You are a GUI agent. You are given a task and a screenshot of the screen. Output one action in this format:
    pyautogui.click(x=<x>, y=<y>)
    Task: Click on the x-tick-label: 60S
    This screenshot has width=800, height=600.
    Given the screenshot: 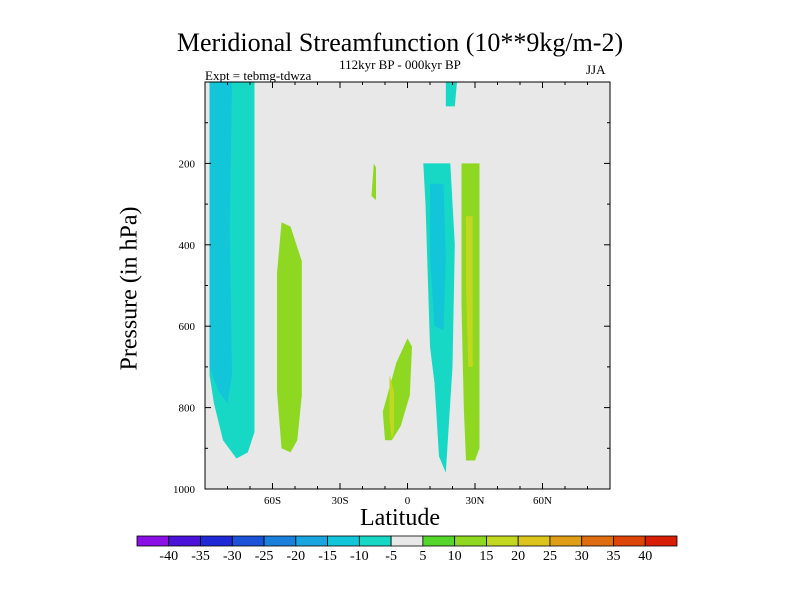 What is the action you would take?
    pyautogui.click(x=272, y=501)
    